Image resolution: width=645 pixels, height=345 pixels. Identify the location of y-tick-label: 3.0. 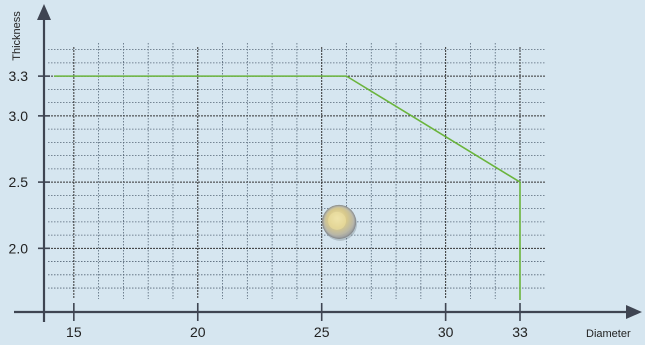
(19, 116).